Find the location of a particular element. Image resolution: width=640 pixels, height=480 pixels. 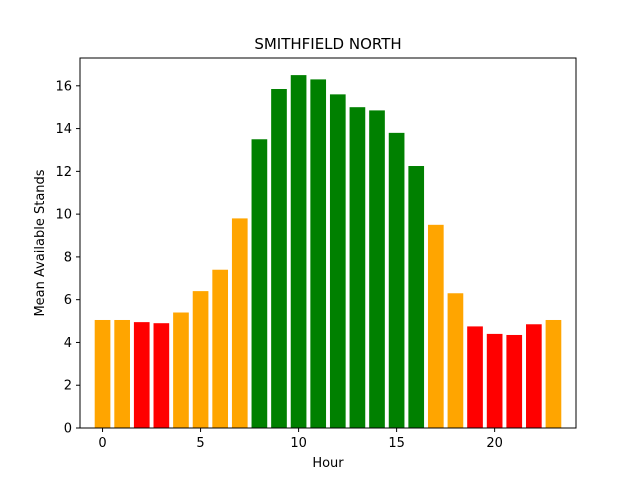

y-axis-ticks: 0 2 4 6 8 10 12 14 16 is located at coordinates (67, 258).